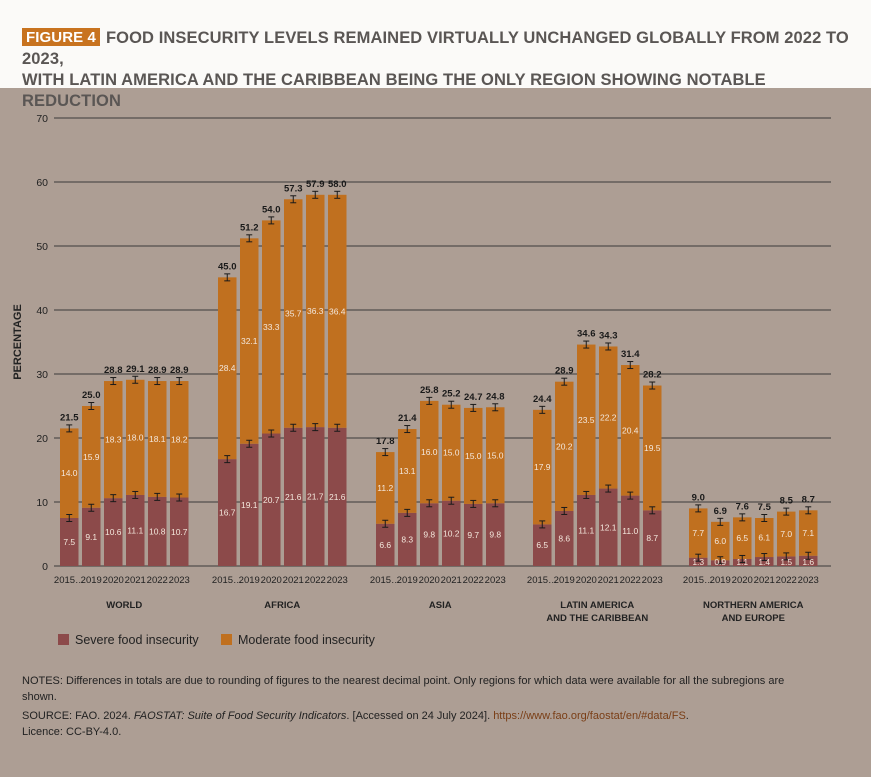 The width and height of the screenshot is (871, 777). I want to click on data-label-severe: 10.8, so click(157, 531).